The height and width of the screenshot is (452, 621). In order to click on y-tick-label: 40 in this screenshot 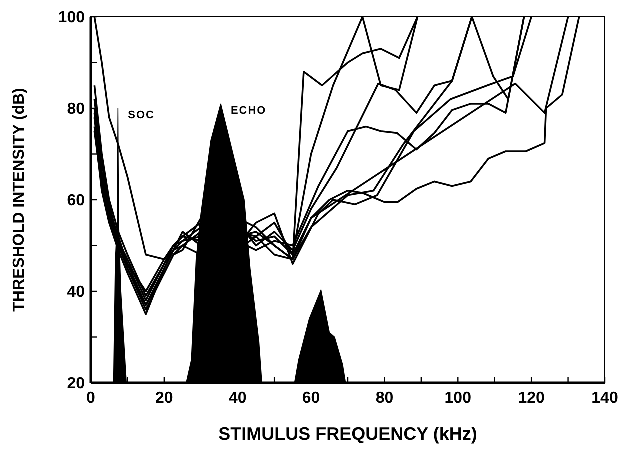, I will do `click(76, 293)`.